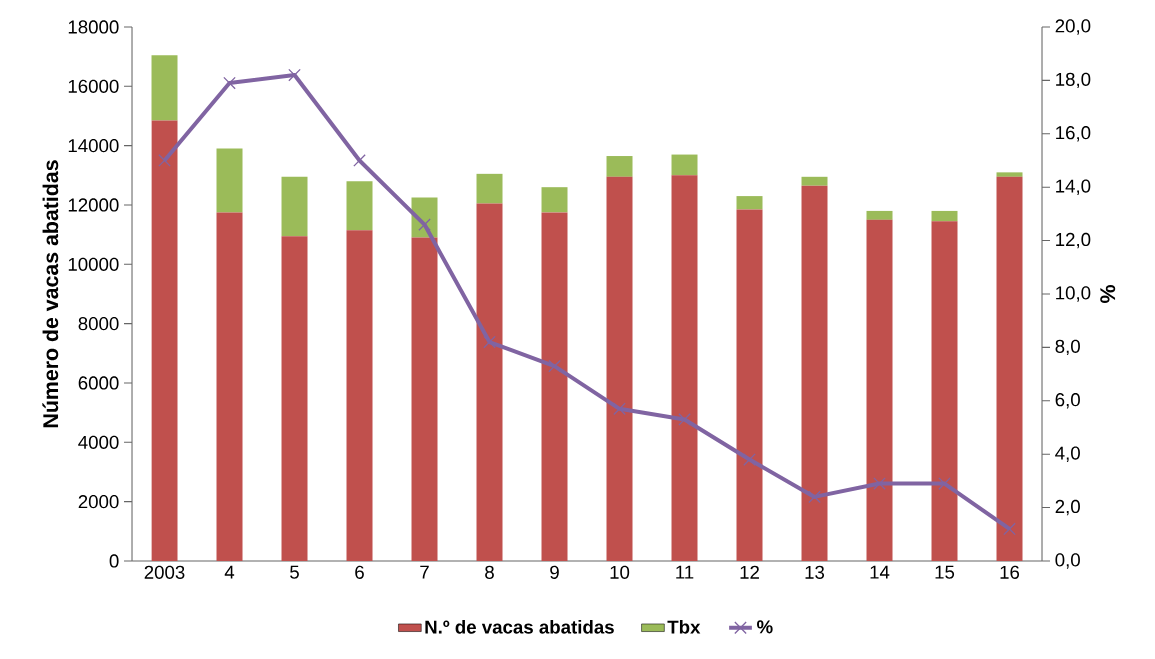  I want to click on y2-tick-label: 6,0, so click(1067, 401).